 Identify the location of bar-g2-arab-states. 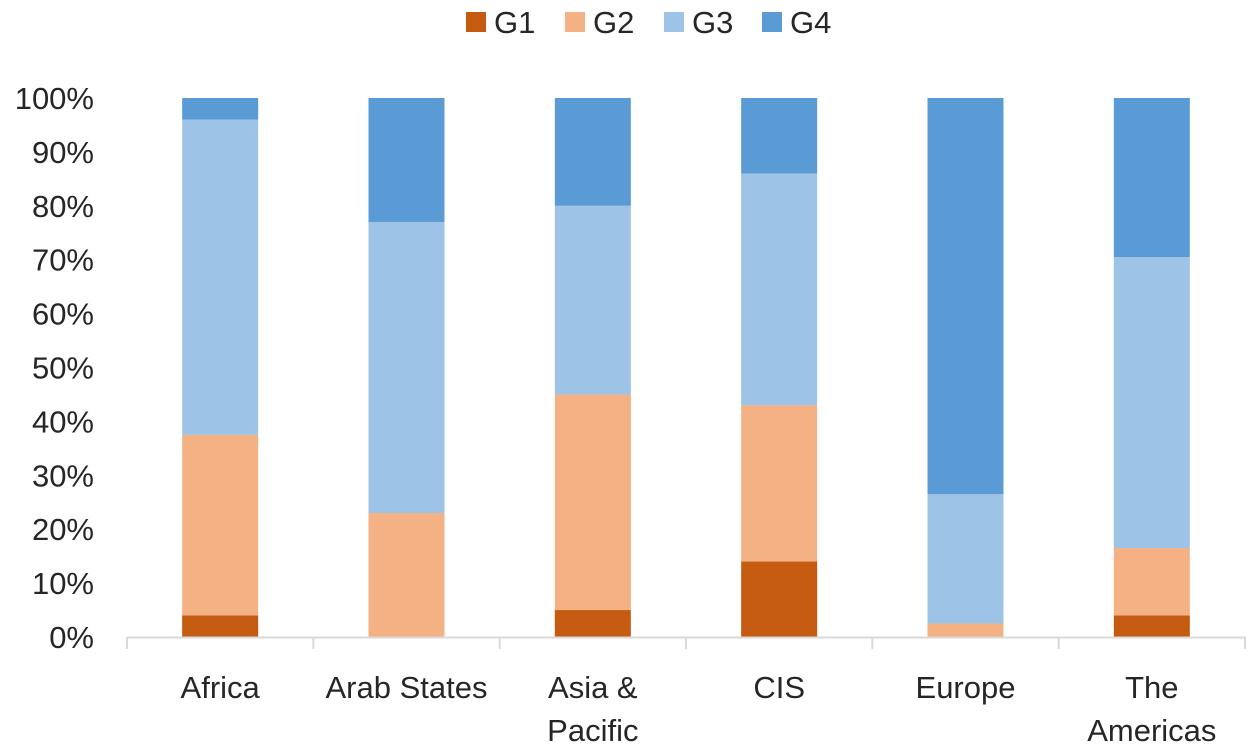
(406, 575).